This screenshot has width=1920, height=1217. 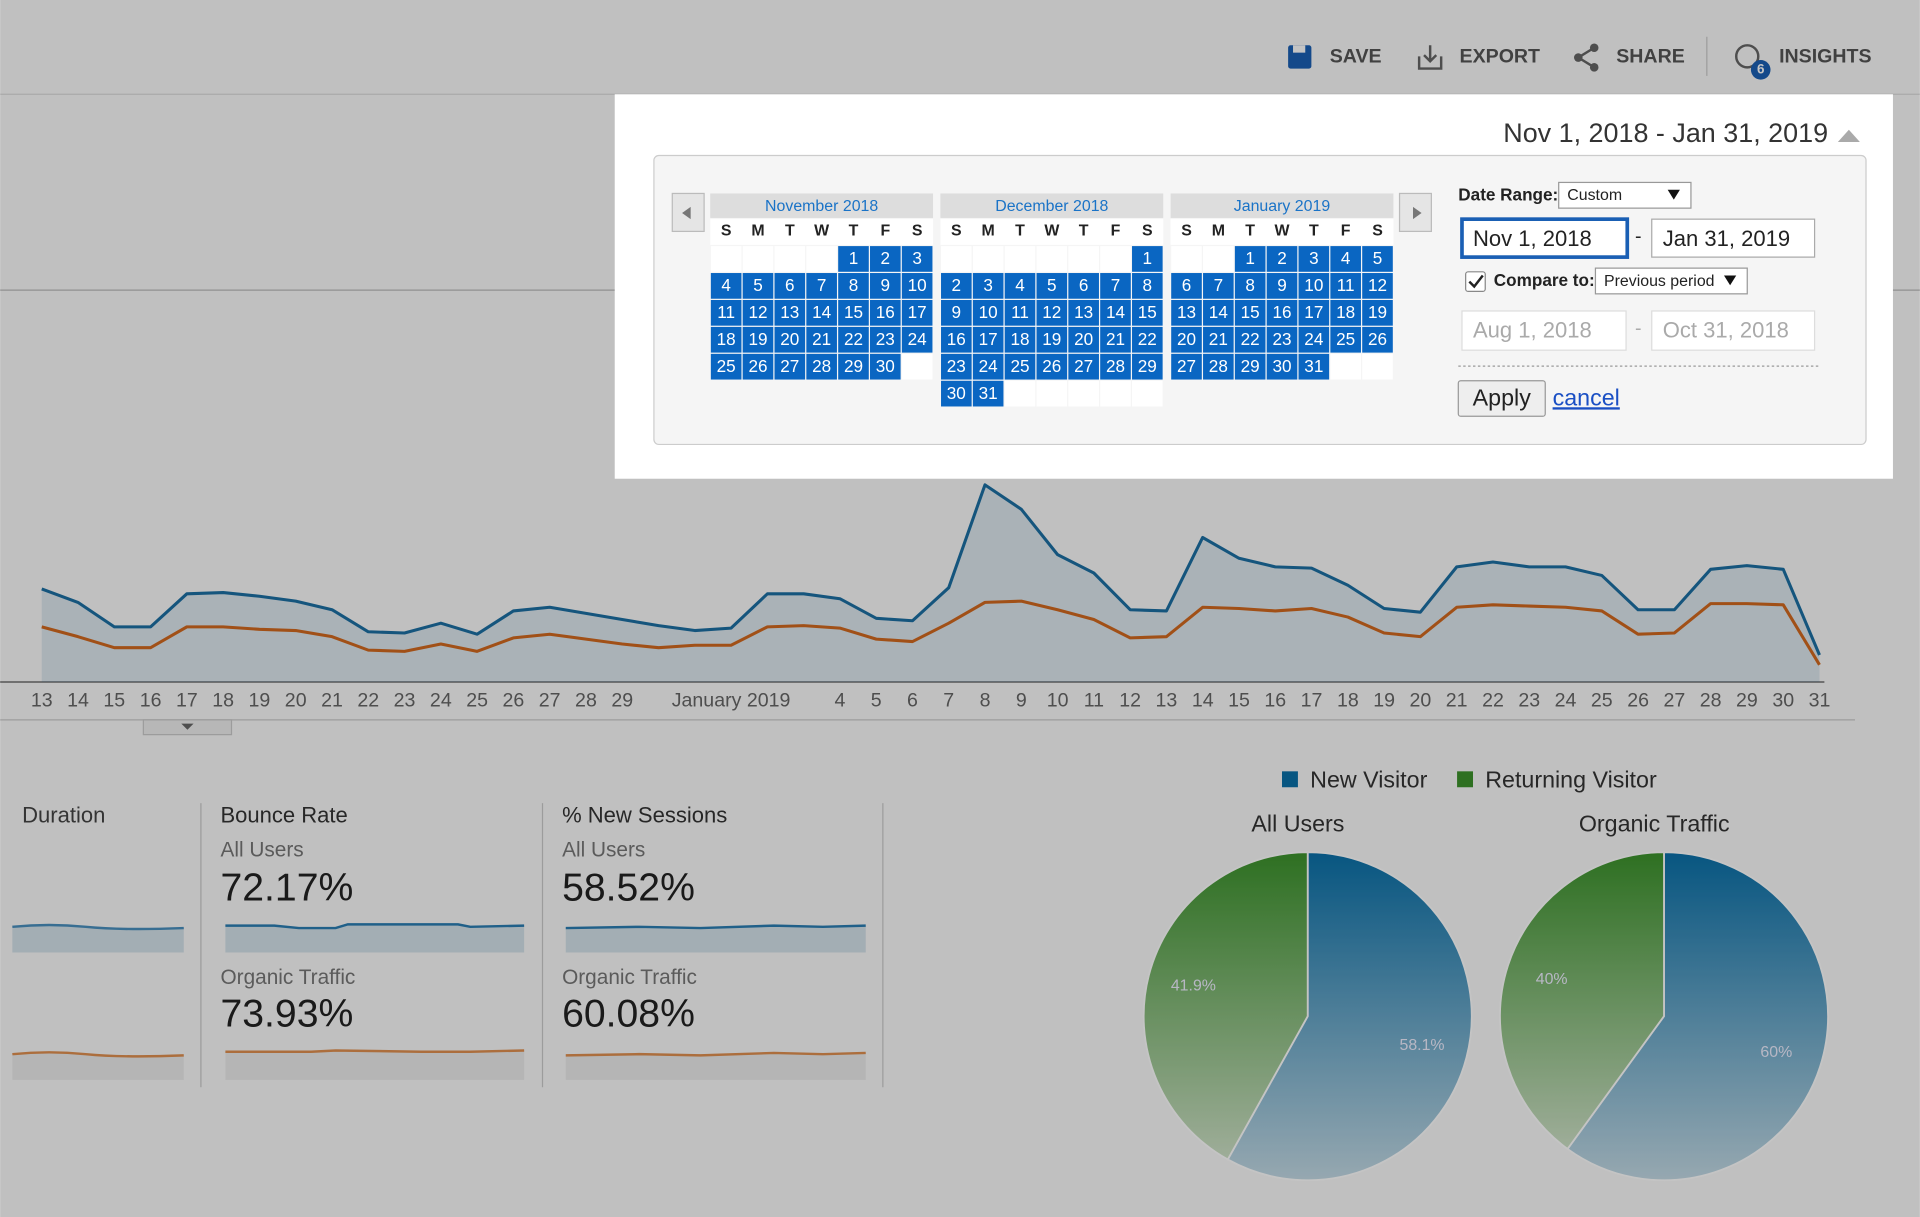 I want to click on collapse-arrow, so click(x=1848, y=136).